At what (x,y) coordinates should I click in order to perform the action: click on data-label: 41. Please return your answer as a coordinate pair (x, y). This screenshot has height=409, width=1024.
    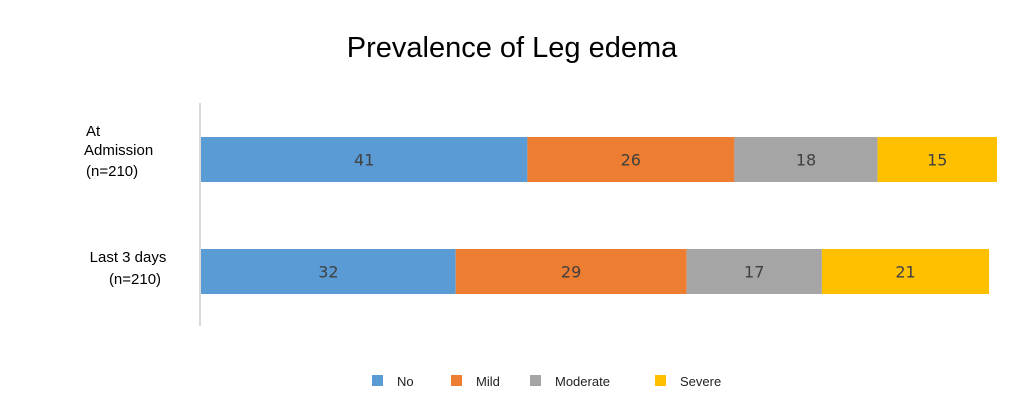
    Looking at the image, I should click on (364, 160).